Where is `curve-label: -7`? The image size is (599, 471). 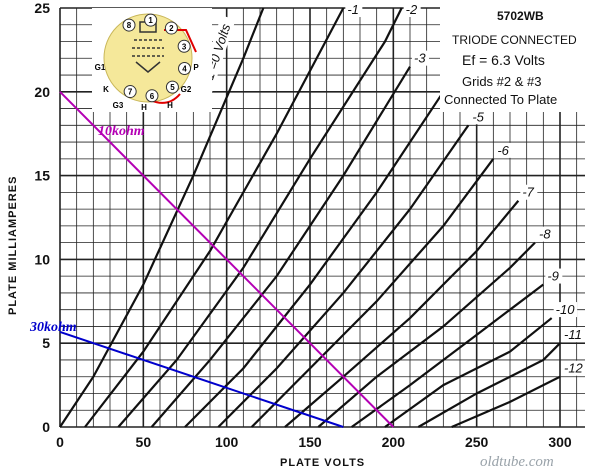 curve-label: -7 is located at coordinates (528, 192).